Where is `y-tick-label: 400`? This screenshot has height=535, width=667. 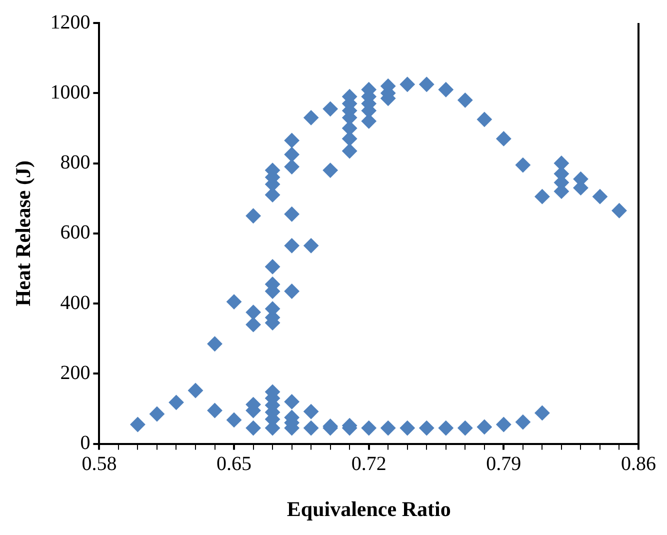 y-tick-label: 400 is located at coordinates (75, 303).